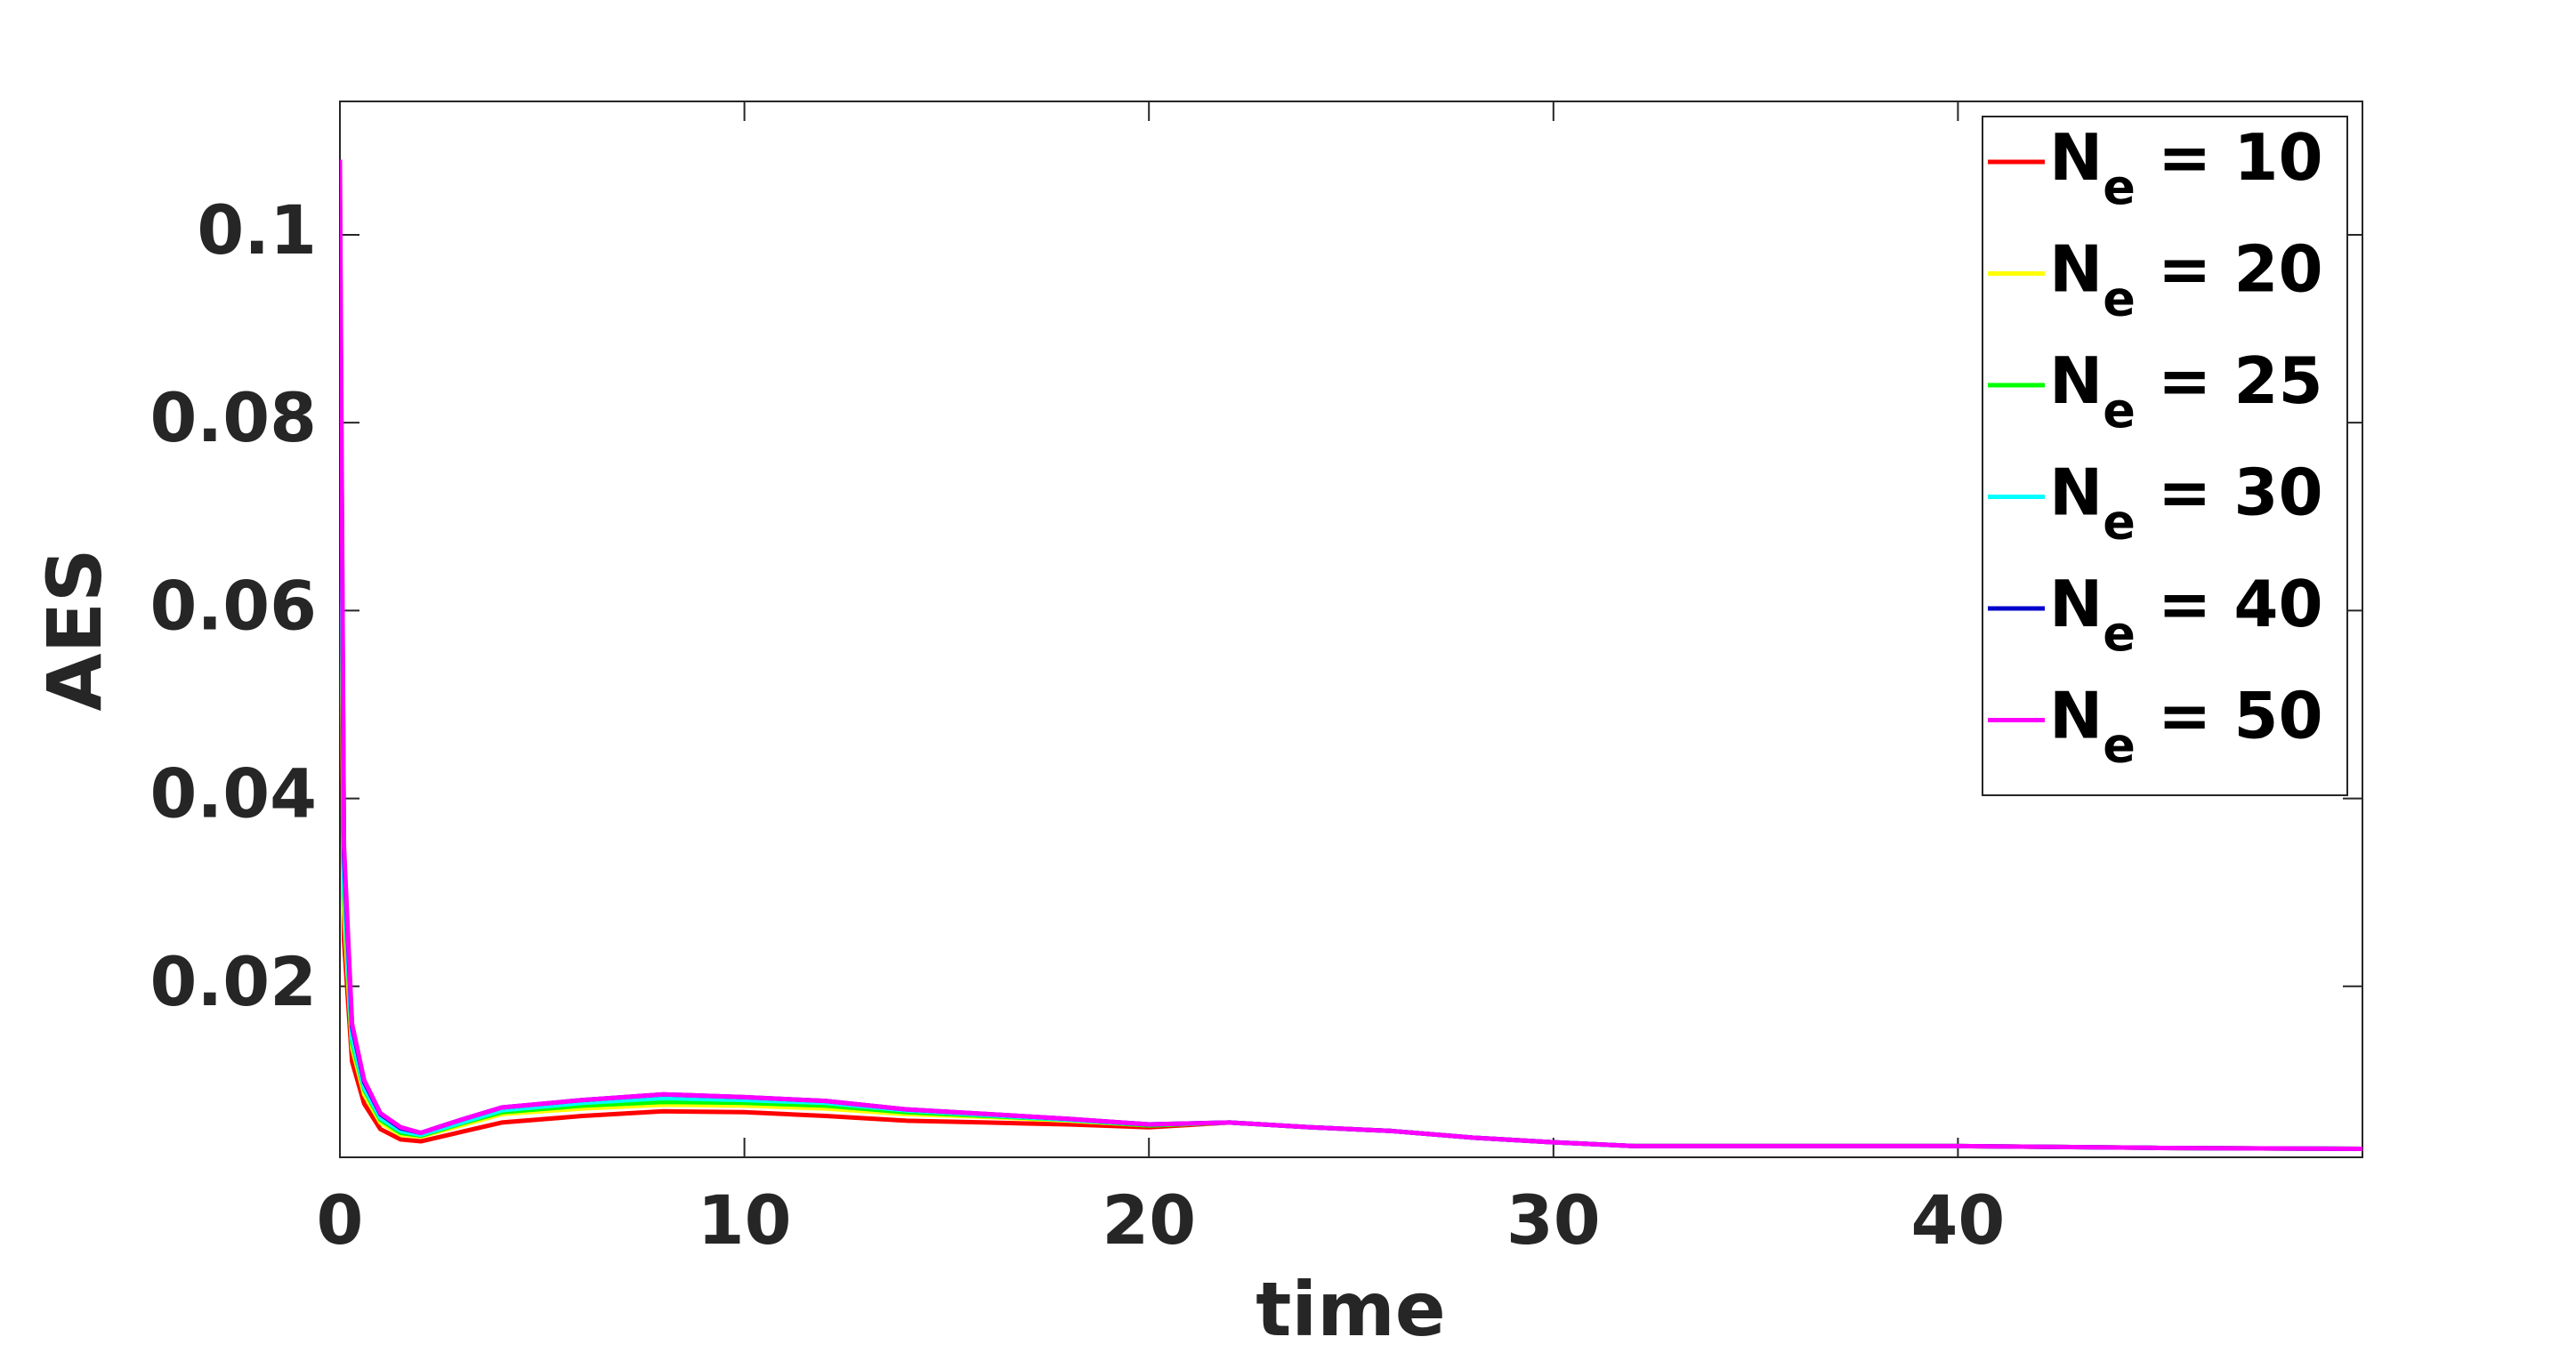 The image size is (2576, 1345). What do you see at coordinates (340, 1220) in the screenshot?
I see `x-tick-label: 0` at bounding box center [340, 1220].